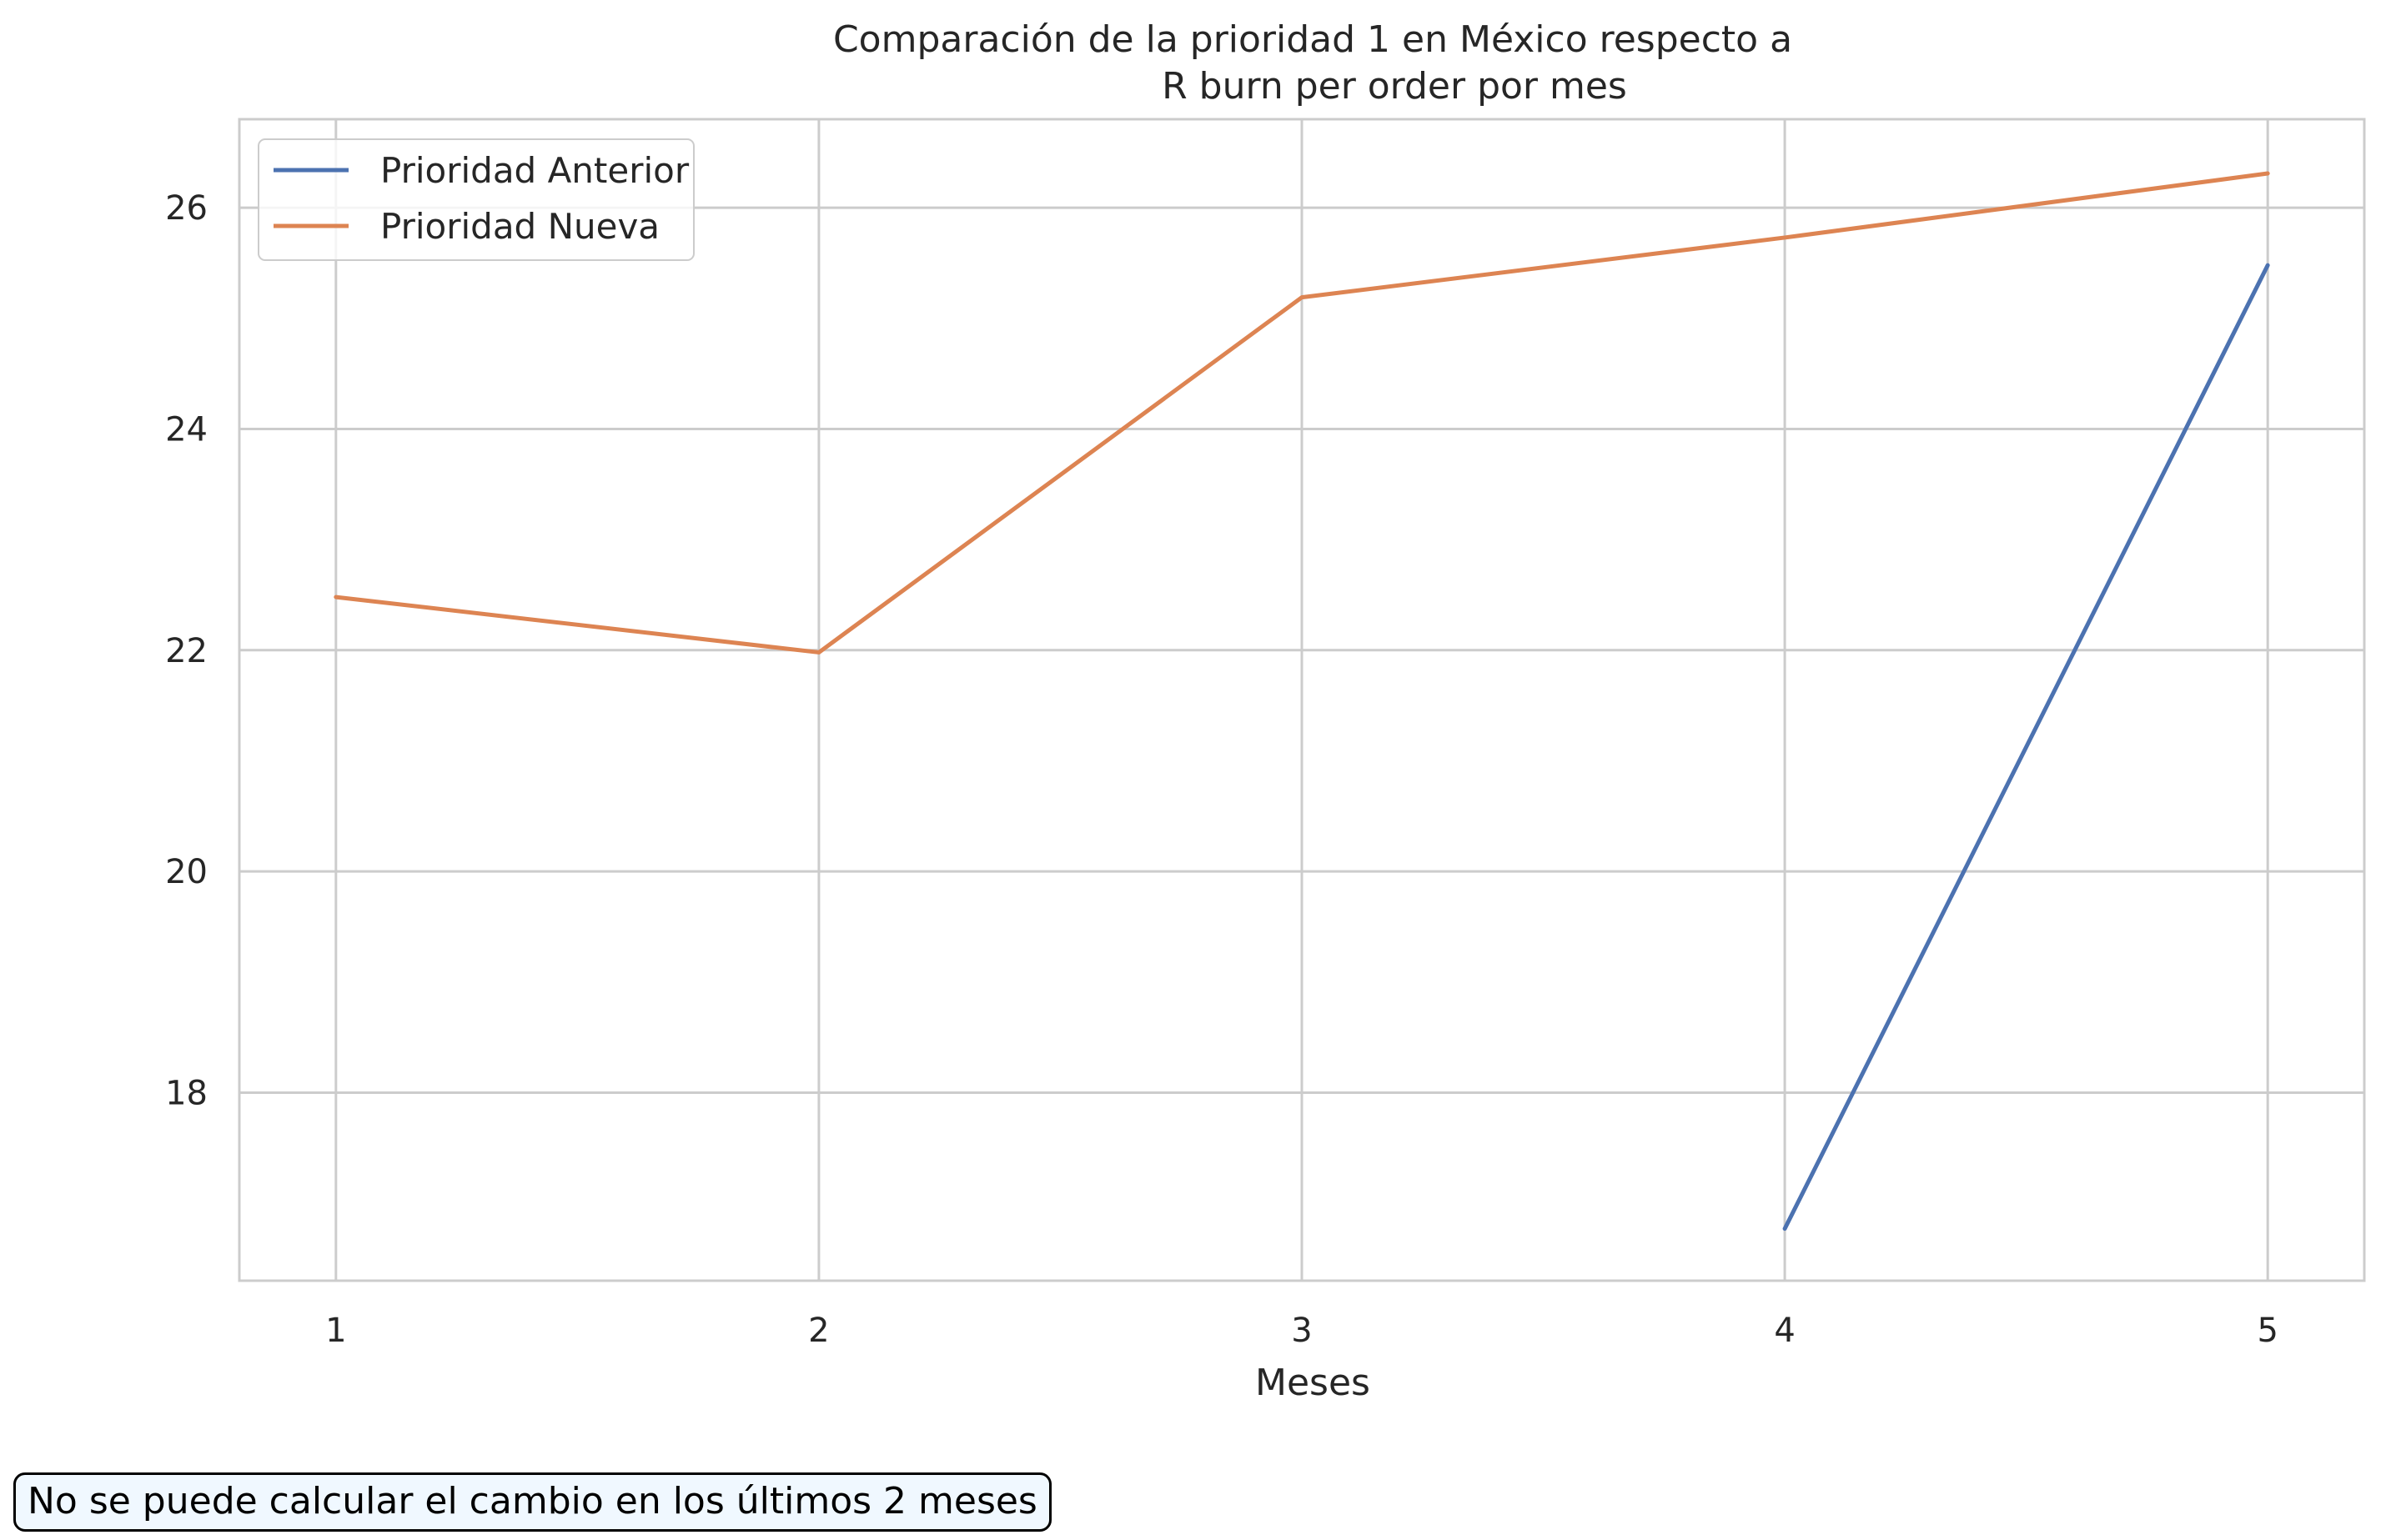 This screenshot has width=2396, height=1540. What do you see at coordinates (520, 227) in the screenshot?
I see `legend-label-prioridad-nueva: Prioridad Nueva` at bounding box center [520, 227].